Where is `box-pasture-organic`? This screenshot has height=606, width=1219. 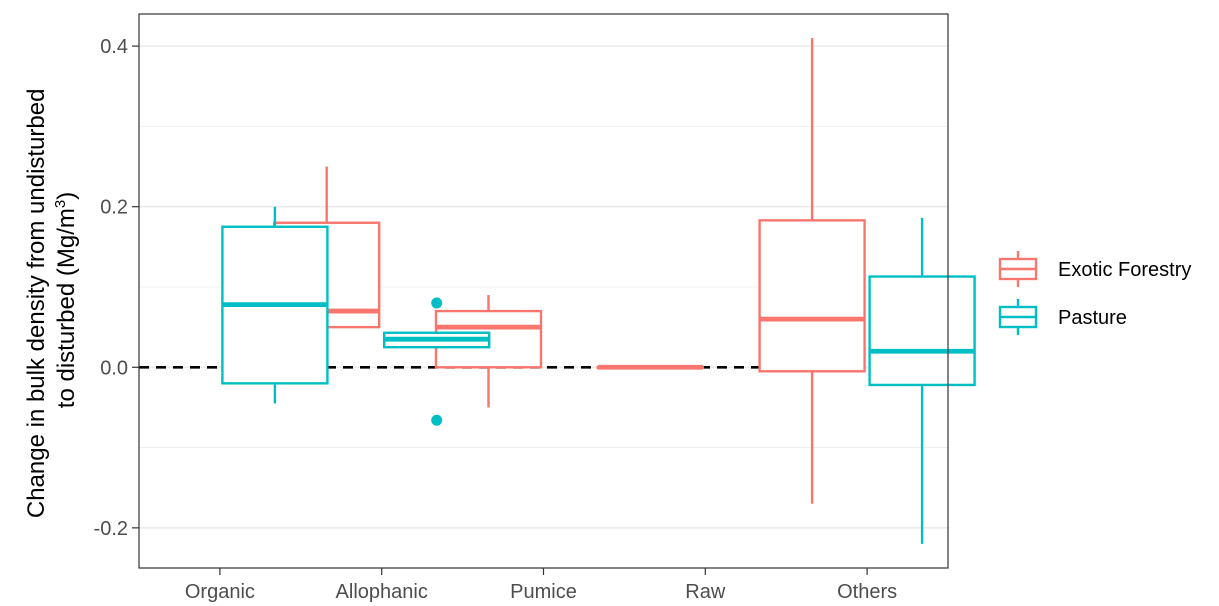
box-pasture-organic is located at coordinates (275, 305).